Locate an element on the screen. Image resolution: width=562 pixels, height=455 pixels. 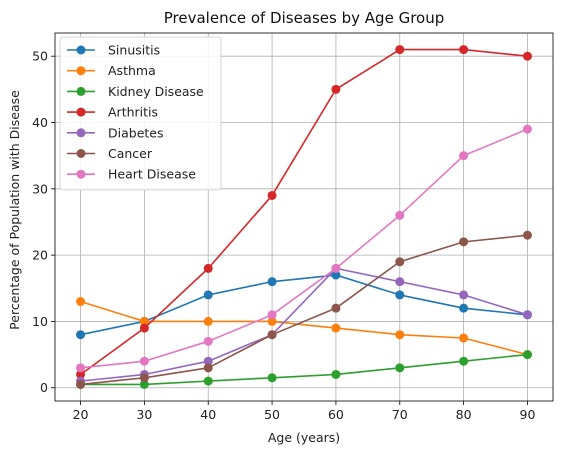
legend-label: Heart Disease is located at coordinates (152, 174).